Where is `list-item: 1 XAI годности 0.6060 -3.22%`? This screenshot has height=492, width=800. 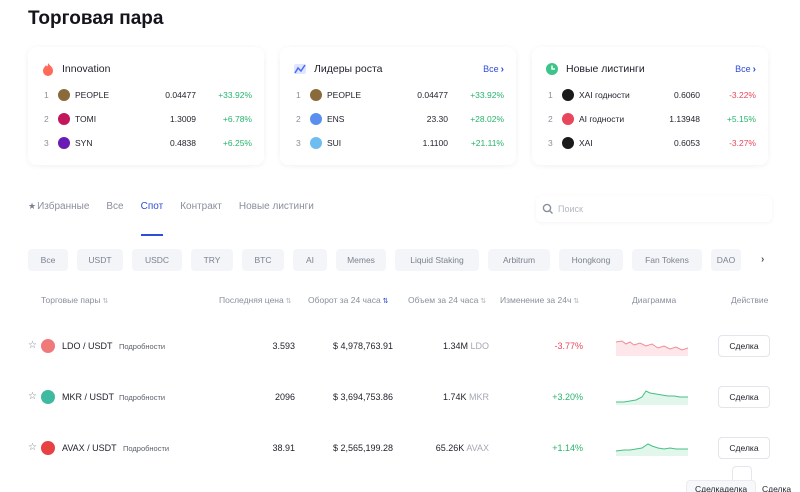
list-item: 1 XAI годности 0.6060 -3.22% is located at coordinates (652, 95).